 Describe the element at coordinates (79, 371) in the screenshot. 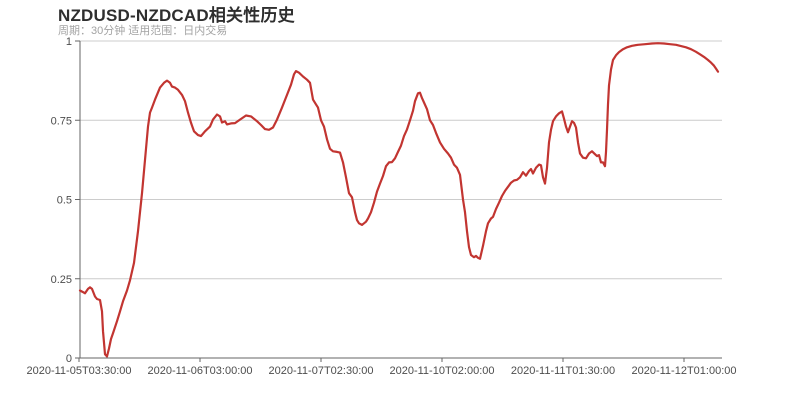

I see `x-tick-label: 2020-11-05T03:30:00` at that location.